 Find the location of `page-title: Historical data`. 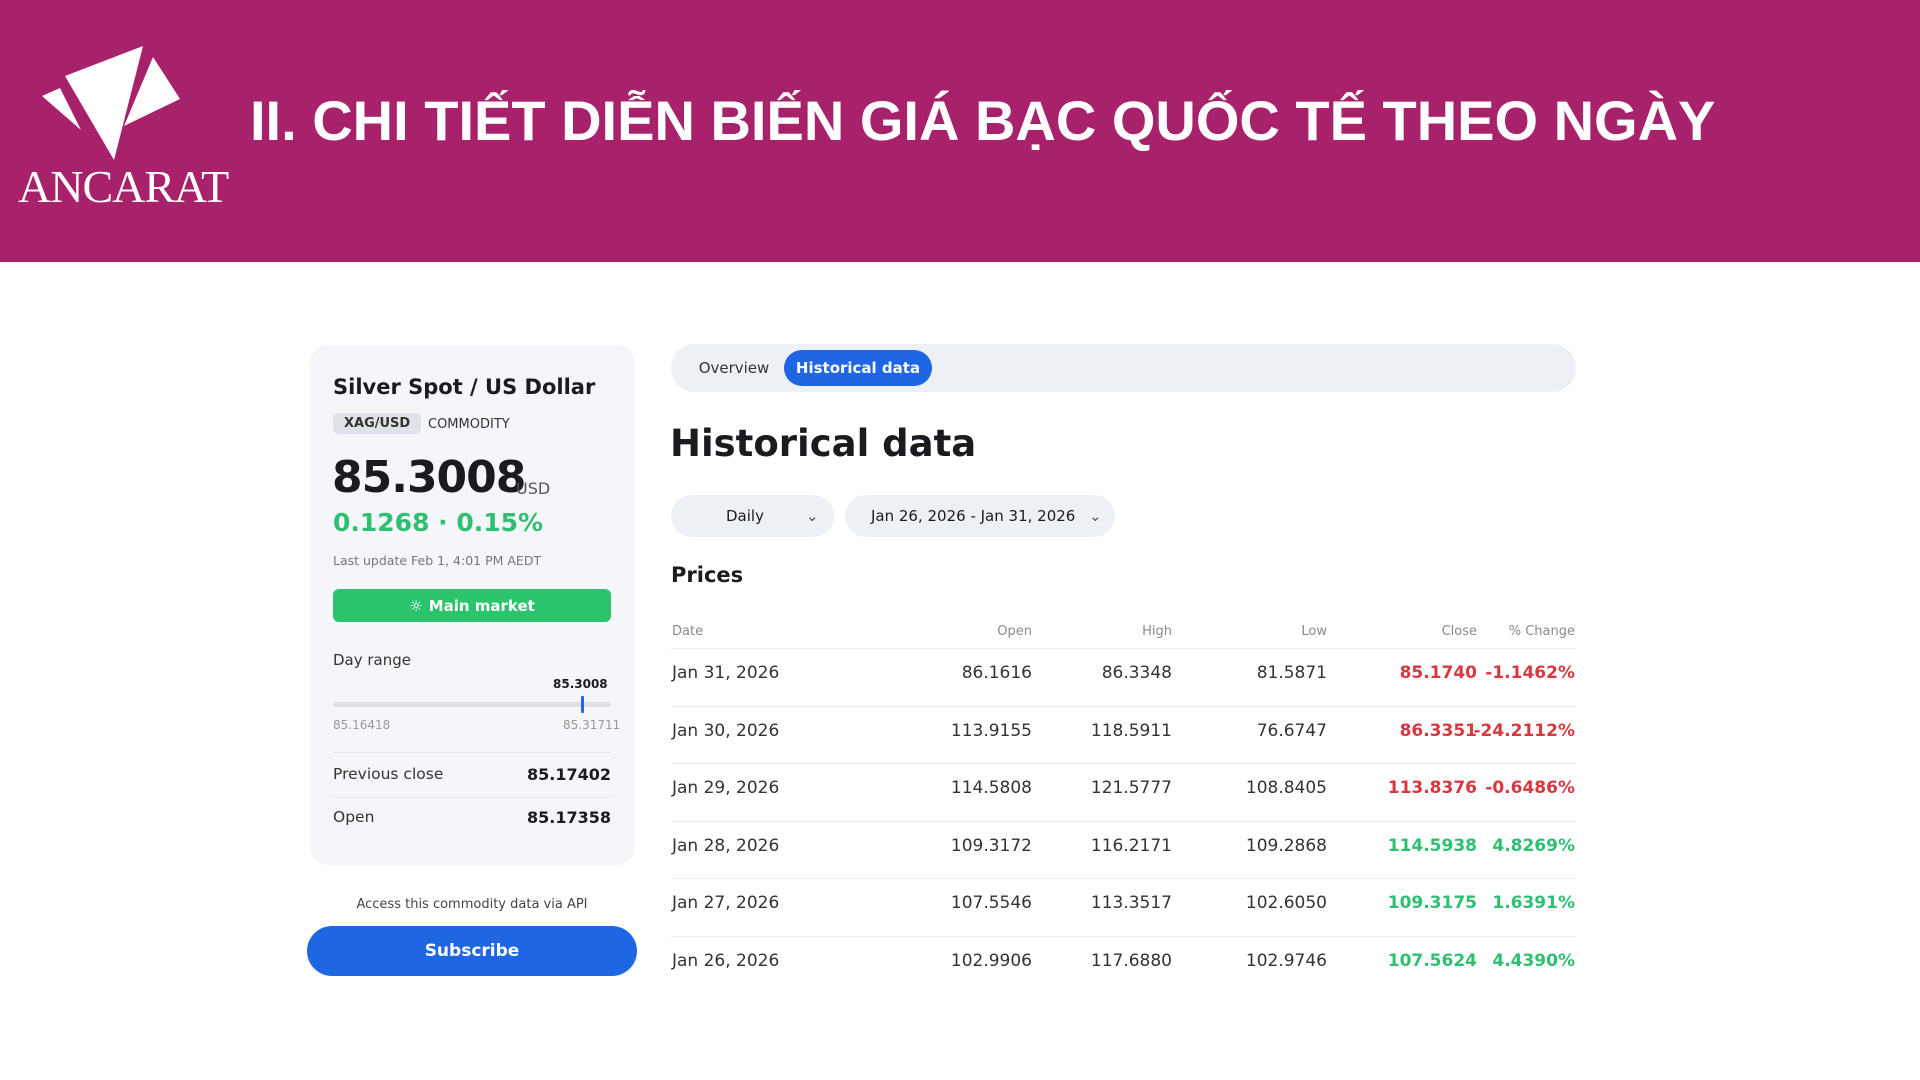

page-title: Historical data is located at coordinates (823, 443).